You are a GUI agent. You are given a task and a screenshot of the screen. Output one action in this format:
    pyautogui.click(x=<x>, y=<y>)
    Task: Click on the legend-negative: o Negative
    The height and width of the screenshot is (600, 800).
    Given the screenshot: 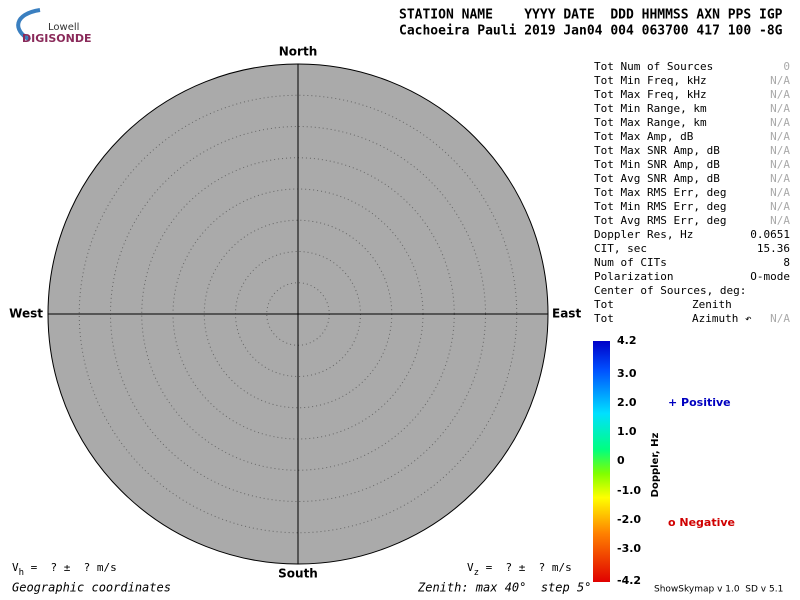 What is the action you would take?
    pyautogui.click(x=701, y=522)
    